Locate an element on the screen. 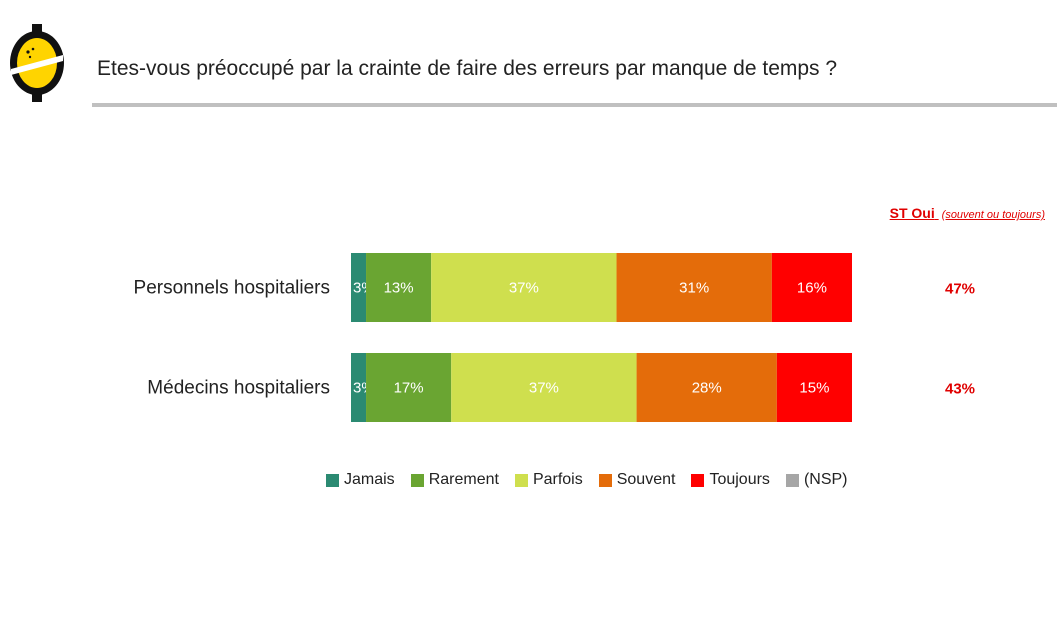 The image size is (1057, 619). data-label-souvent-0: 31% is located at coordinates (694, 288).